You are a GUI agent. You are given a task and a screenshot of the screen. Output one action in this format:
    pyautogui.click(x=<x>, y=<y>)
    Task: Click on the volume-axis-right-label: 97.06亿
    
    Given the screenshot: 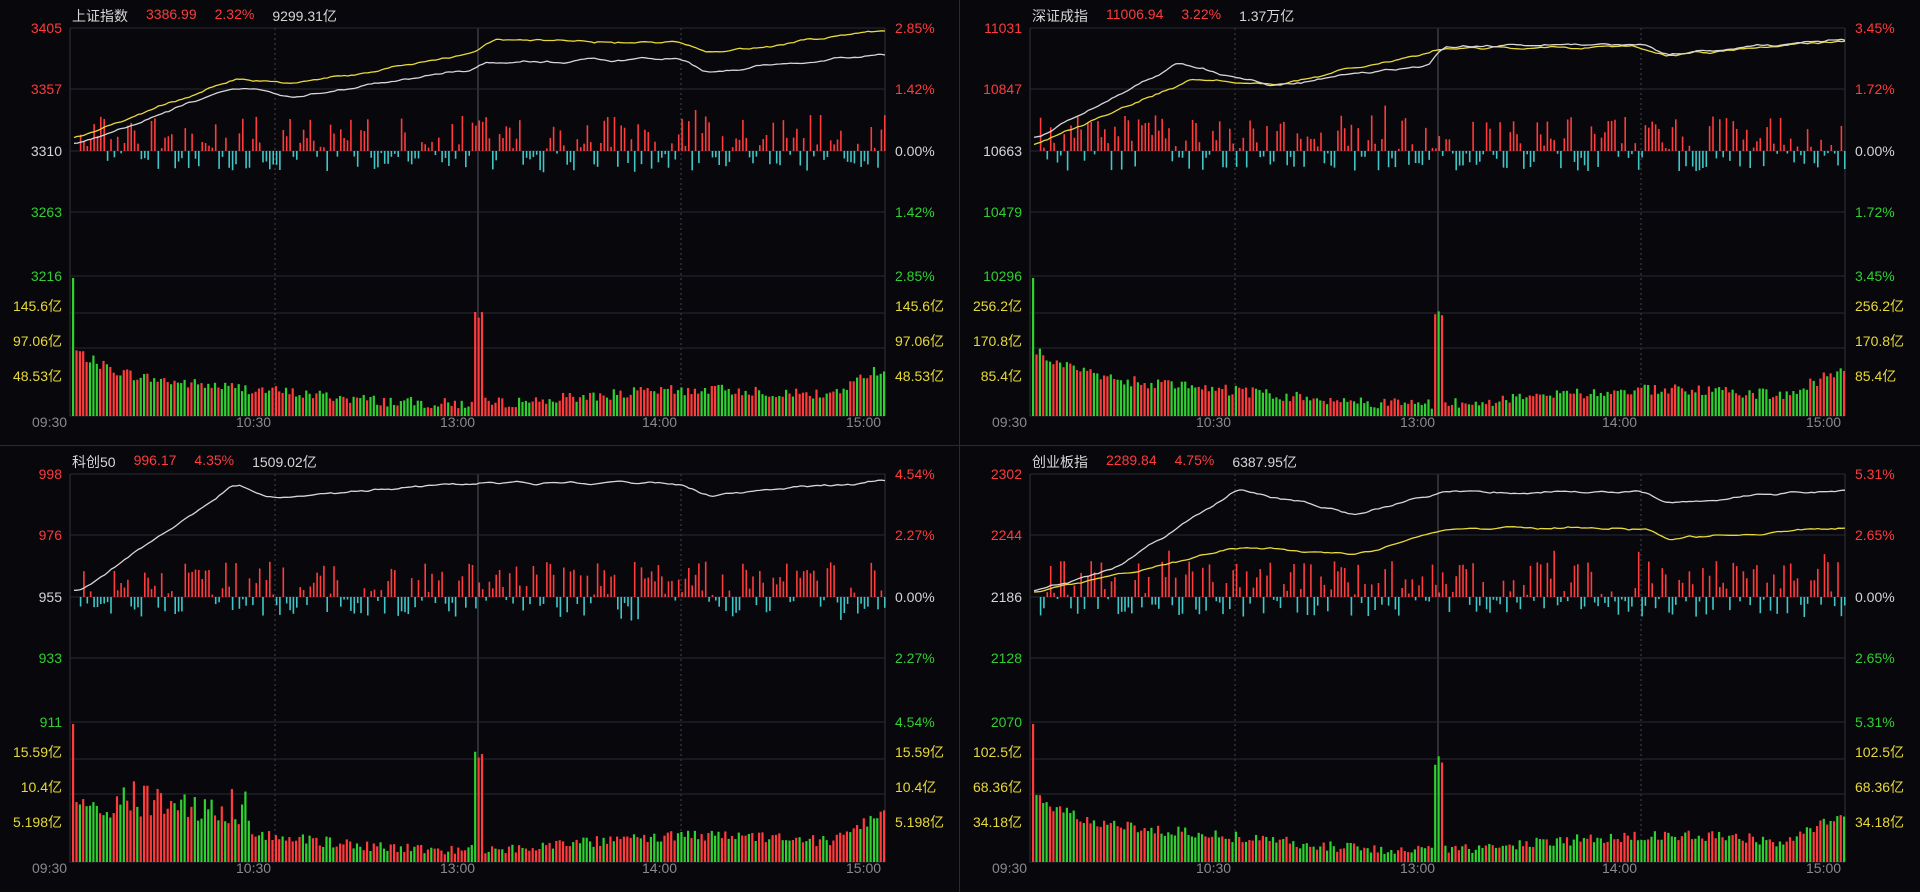 What is the action you would take?
    pyautogui.click(x=920, y=341)
    